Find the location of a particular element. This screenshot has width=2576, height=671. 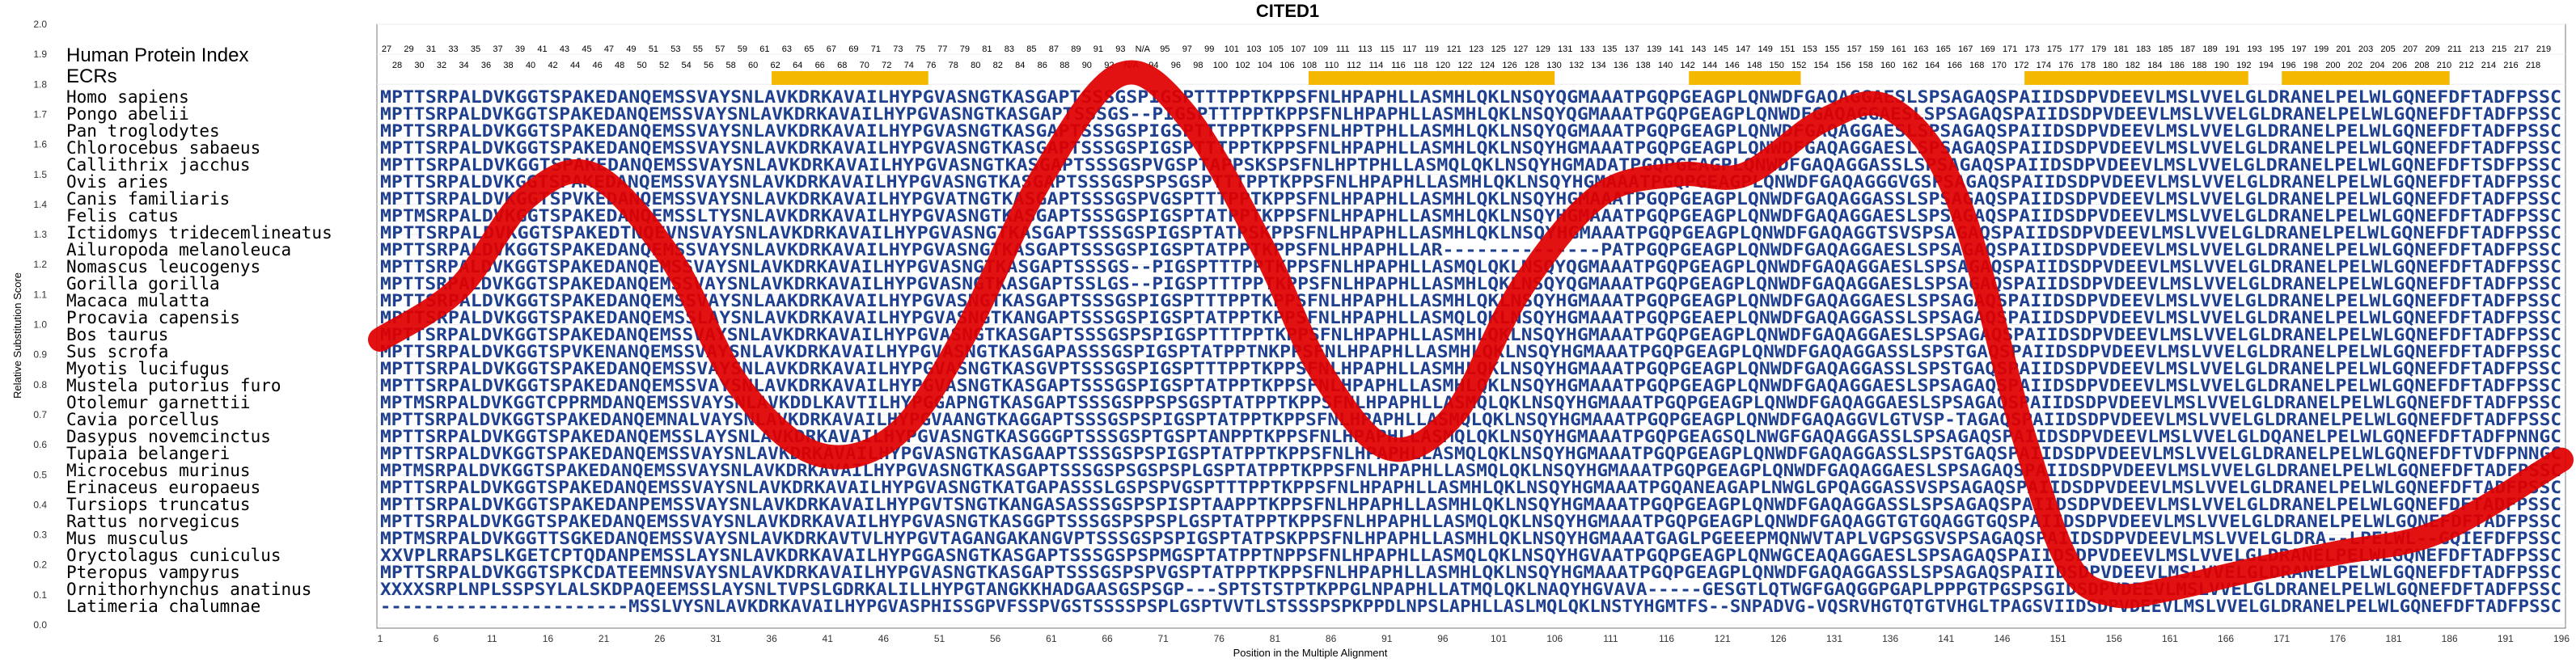

human-index-bottom-label: 106 is located at coordinates (1287, 65).